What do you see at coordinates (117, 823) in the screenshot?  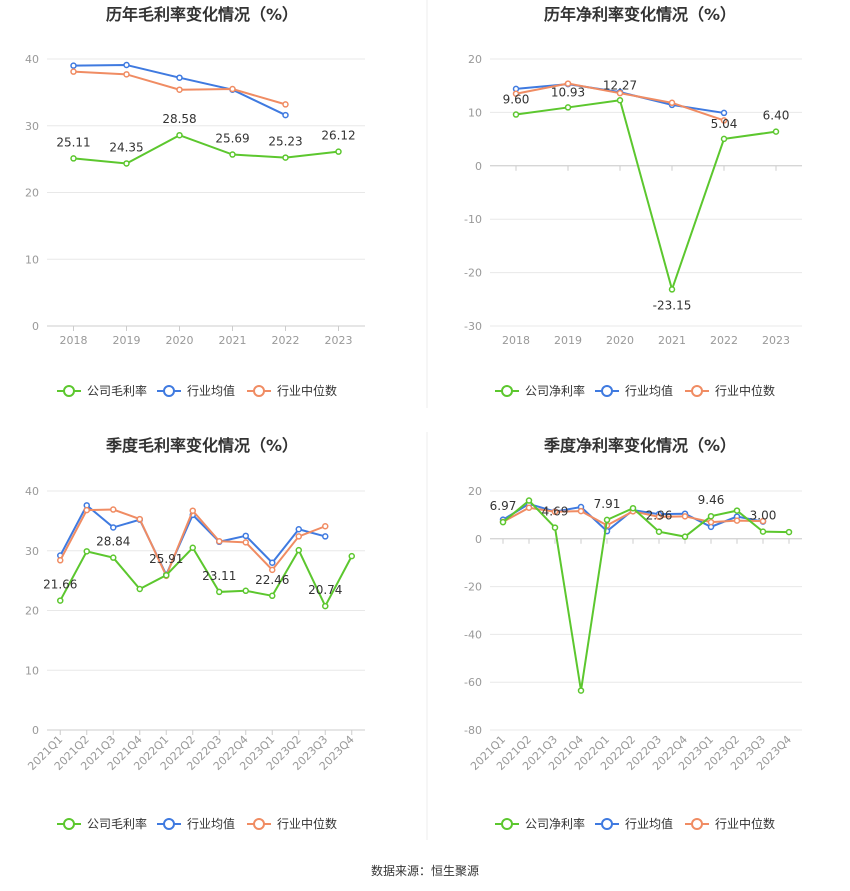 I see `legend-label: 公司毛利率` at bounding box center [117, 823].